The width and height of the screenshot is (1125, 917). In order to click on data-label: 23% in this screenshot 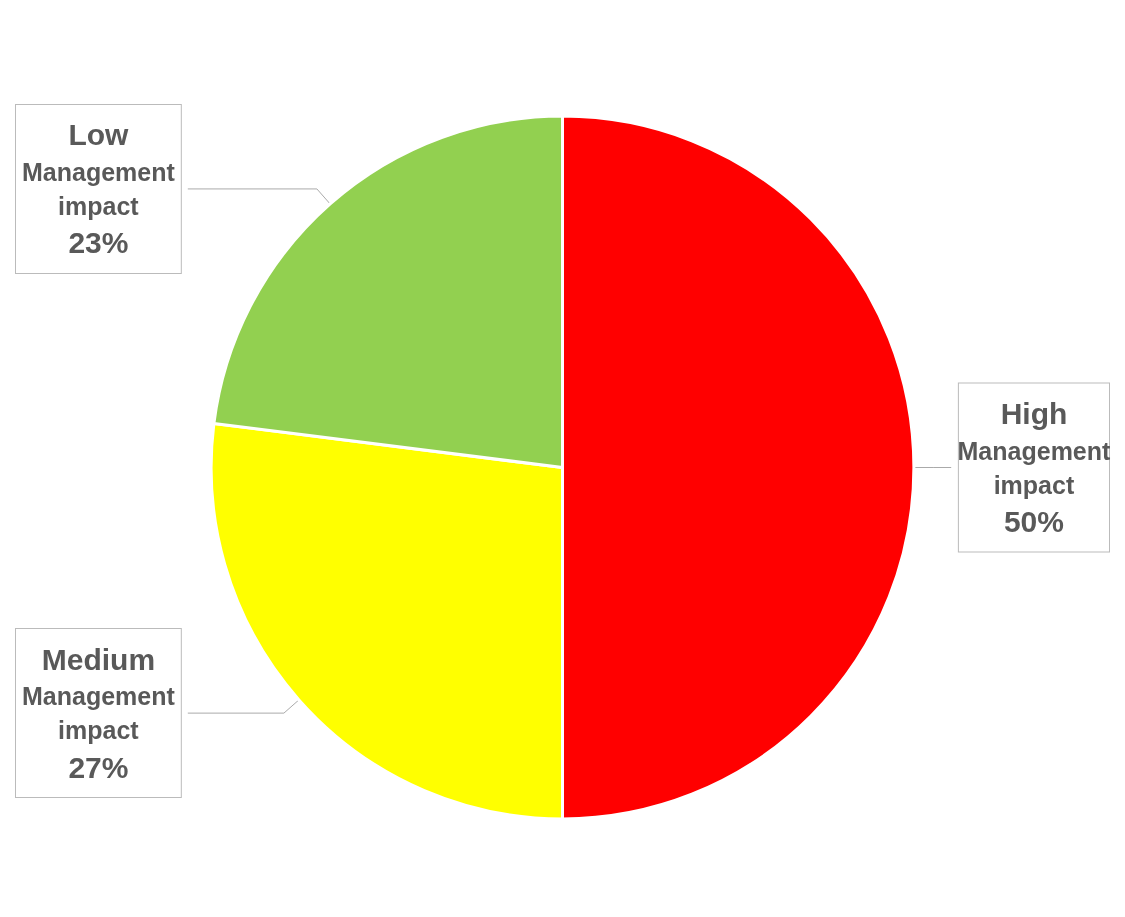, I will do `click(98, 243)`.